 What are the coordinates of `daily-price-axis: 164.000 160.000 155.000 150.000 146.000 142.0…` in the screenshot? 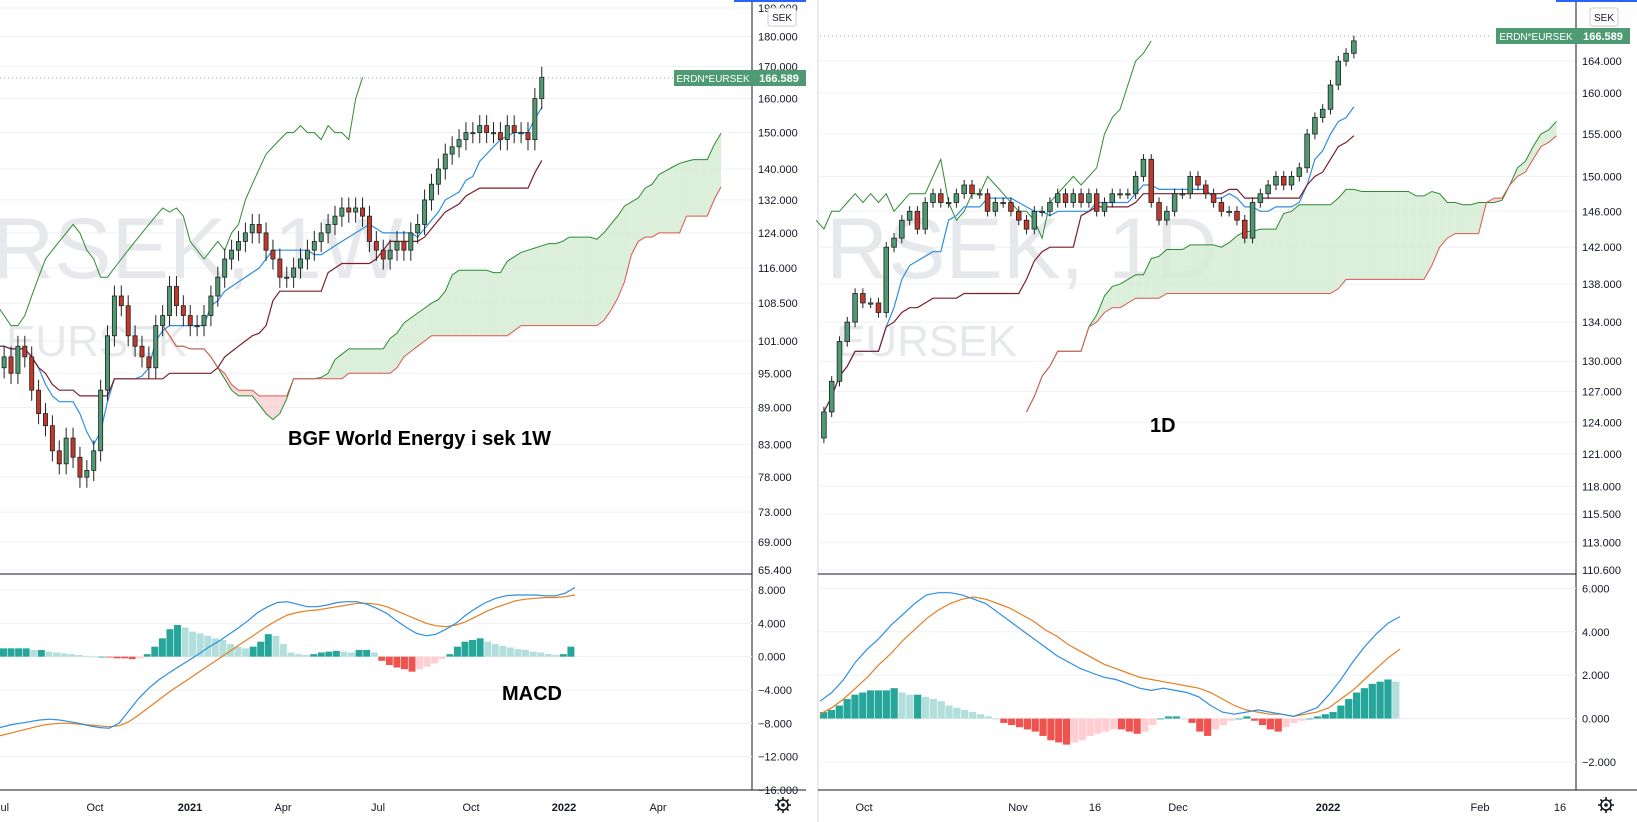 It's located at (1602, 316).